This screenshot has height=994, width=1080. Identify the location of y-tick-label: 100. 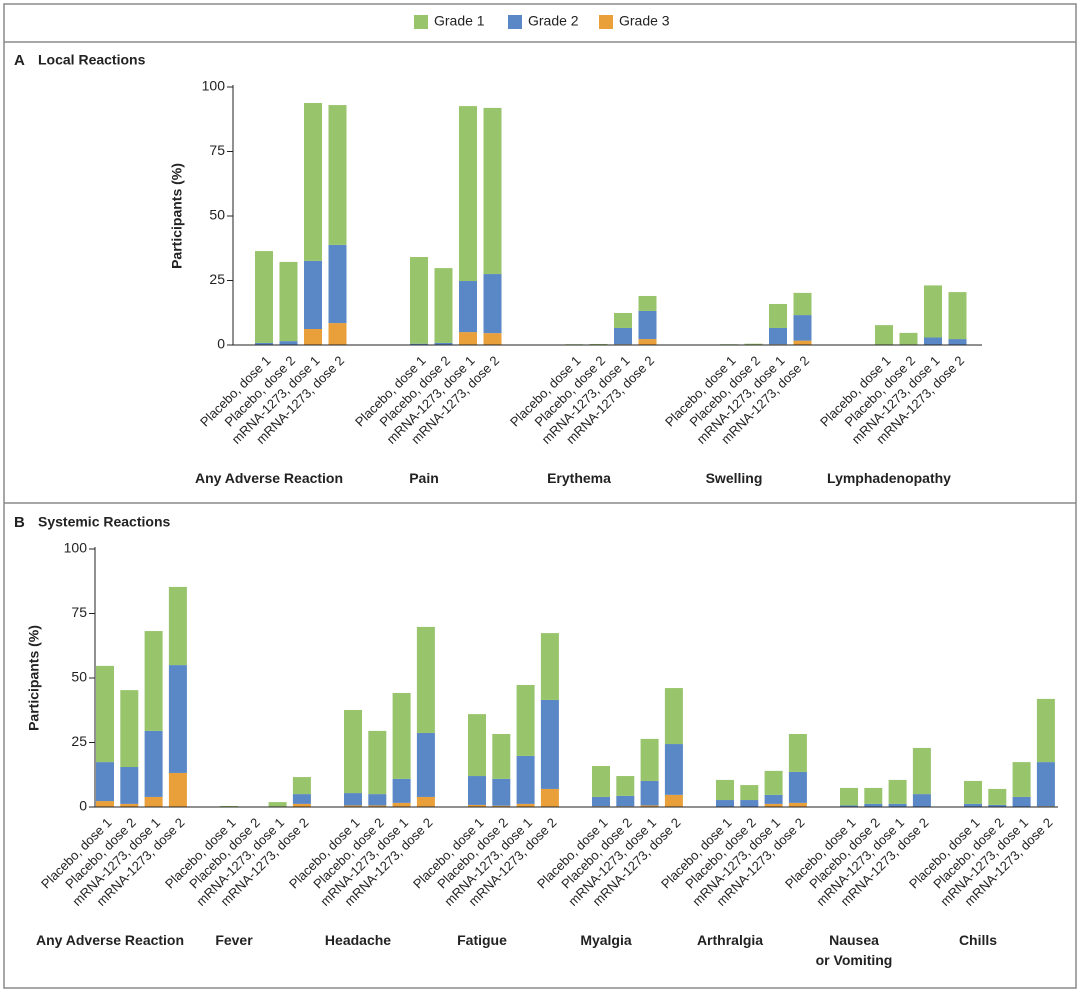
(214, 86).